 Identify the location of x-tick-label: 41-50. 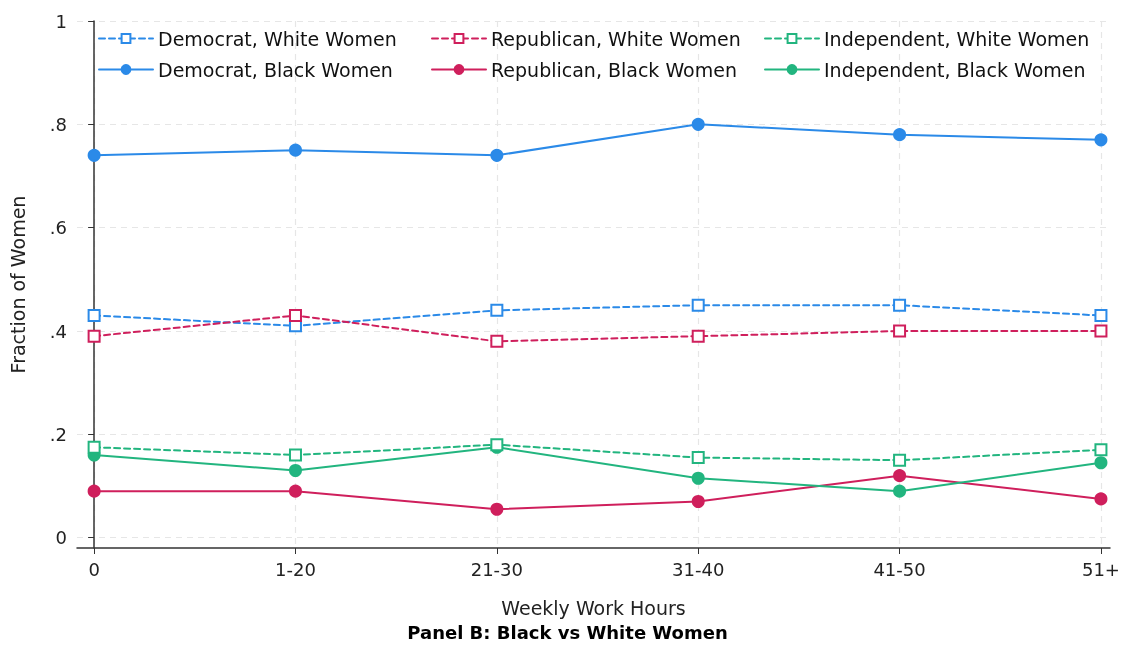
(899, 569).